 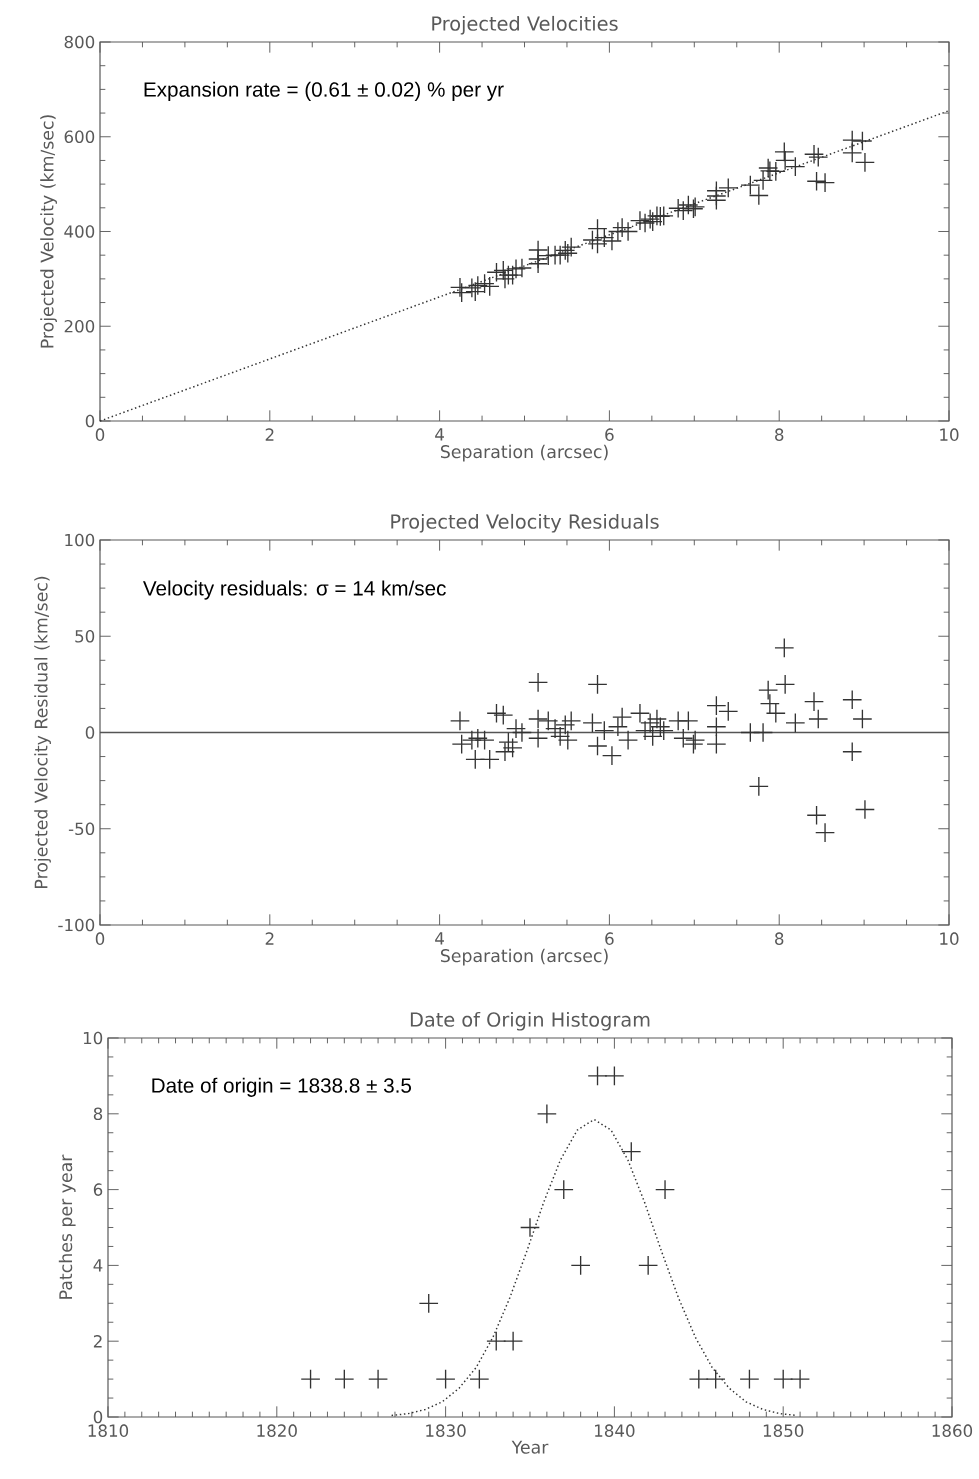 I want to click on y-tick-label: 600, so click(x=79, y=137).